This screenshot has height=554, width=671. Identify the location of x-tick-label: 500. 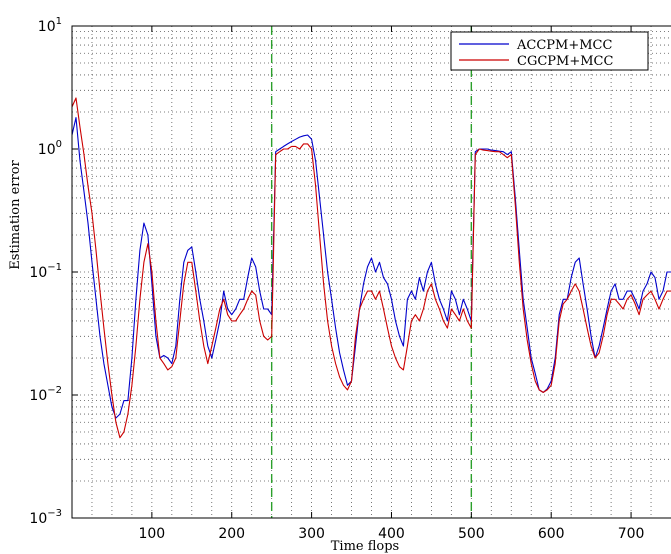
(471, 534).